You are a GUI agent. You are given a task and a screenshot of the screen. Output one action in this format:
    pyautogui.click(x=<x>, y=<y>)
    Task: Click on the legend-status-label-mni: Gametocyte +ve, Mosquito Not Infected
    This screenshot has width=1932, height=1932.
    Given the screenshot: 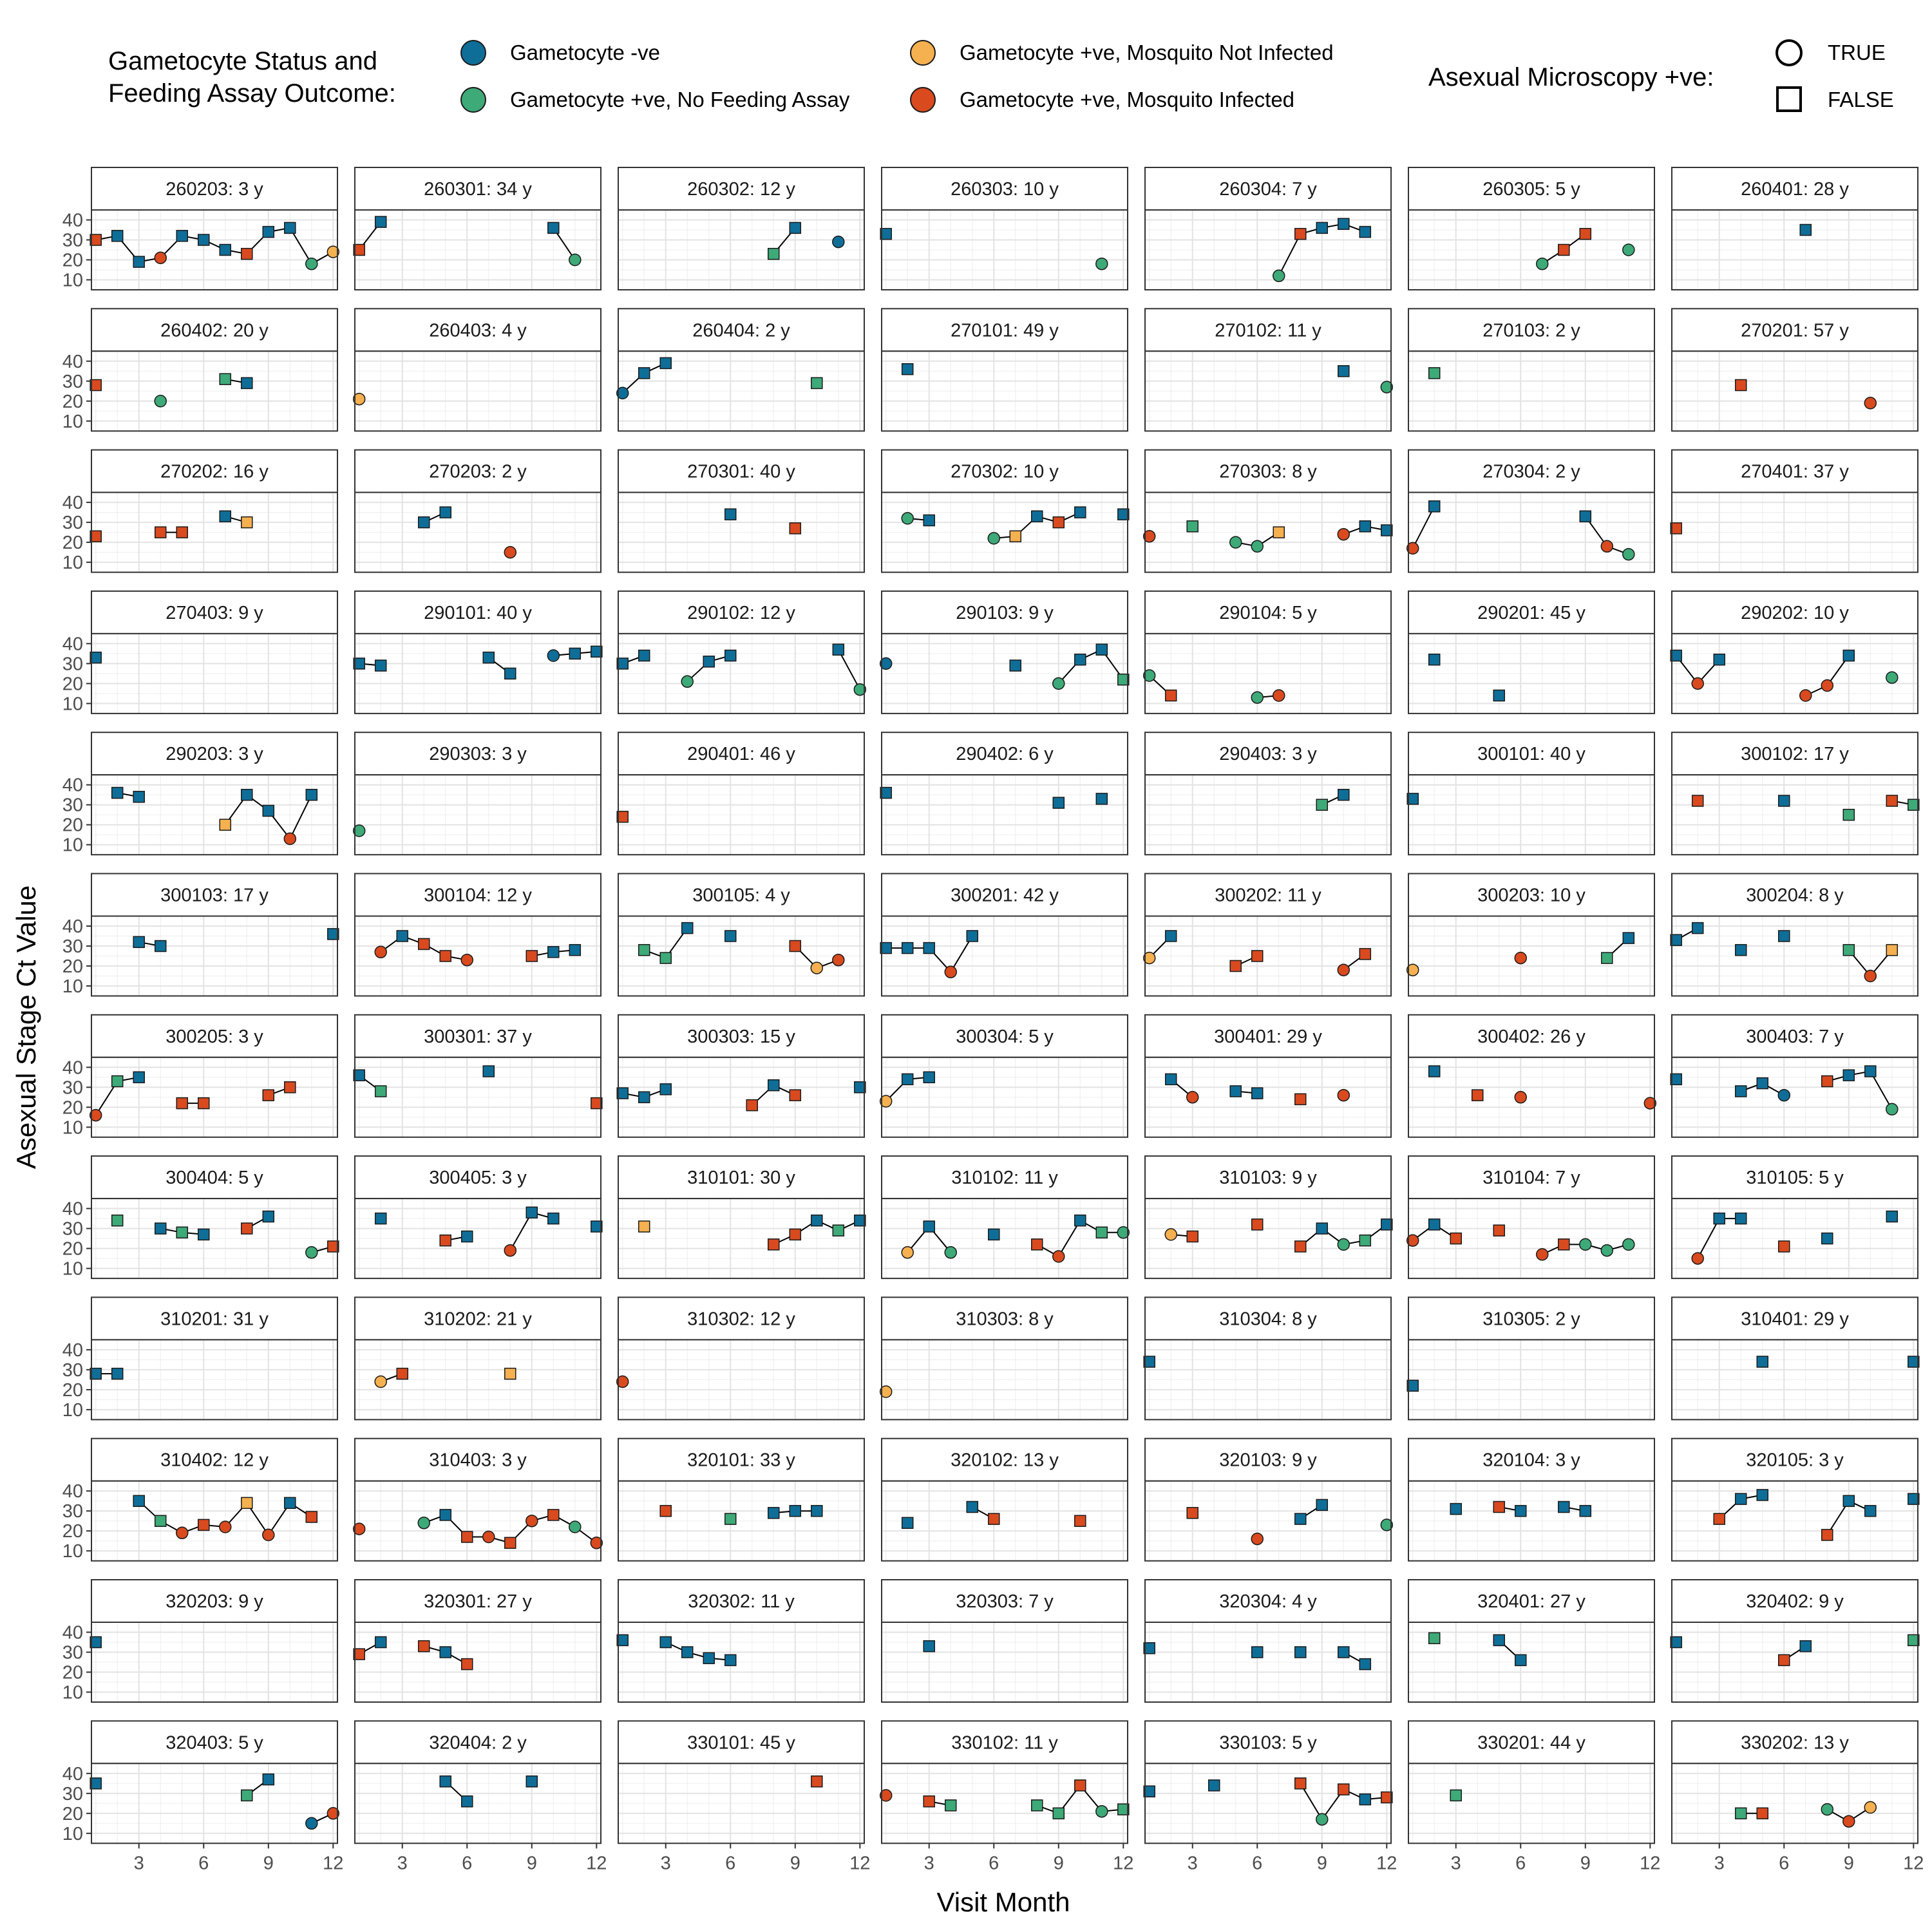 What is the action you would take?
    pyautogui.click(x=1147, y=52)
    